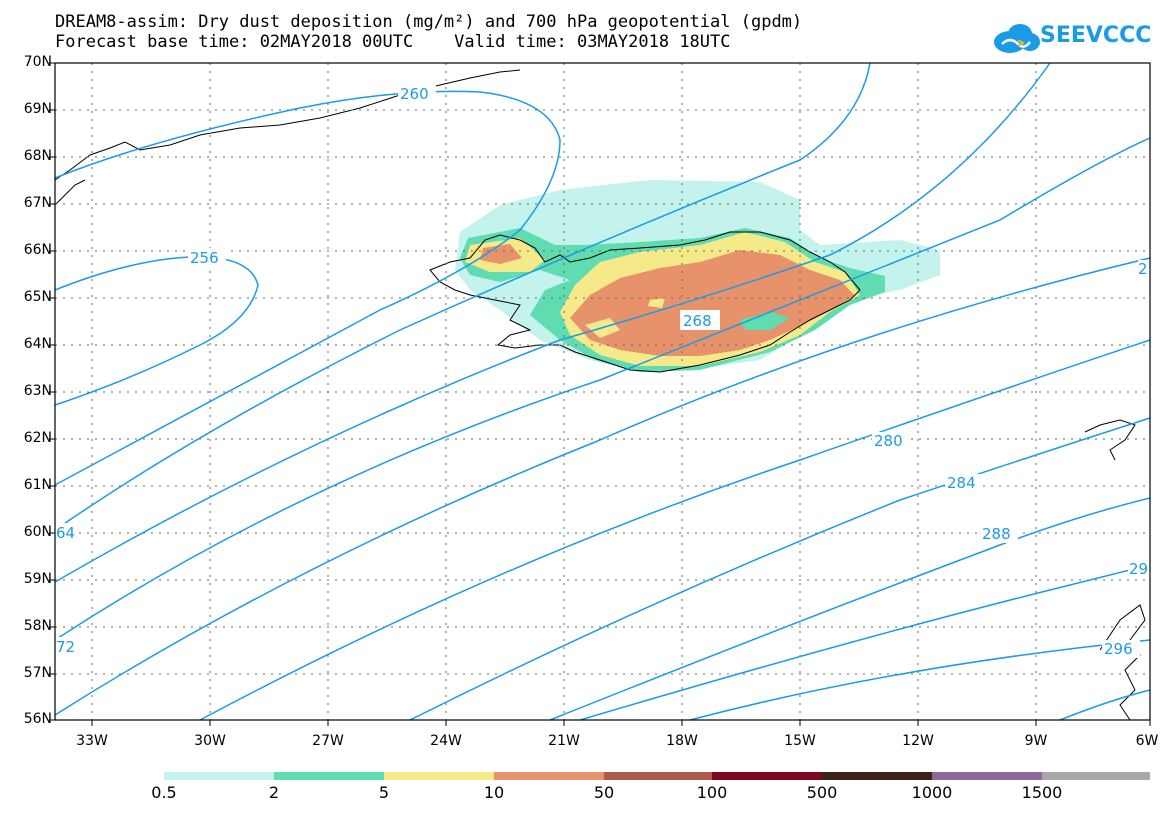 The image size is (1175, 815). What do you see at coordinates (494, 792) in the screenshot?
I see `colorbar-label: 10` at bounding box center [494, 792].